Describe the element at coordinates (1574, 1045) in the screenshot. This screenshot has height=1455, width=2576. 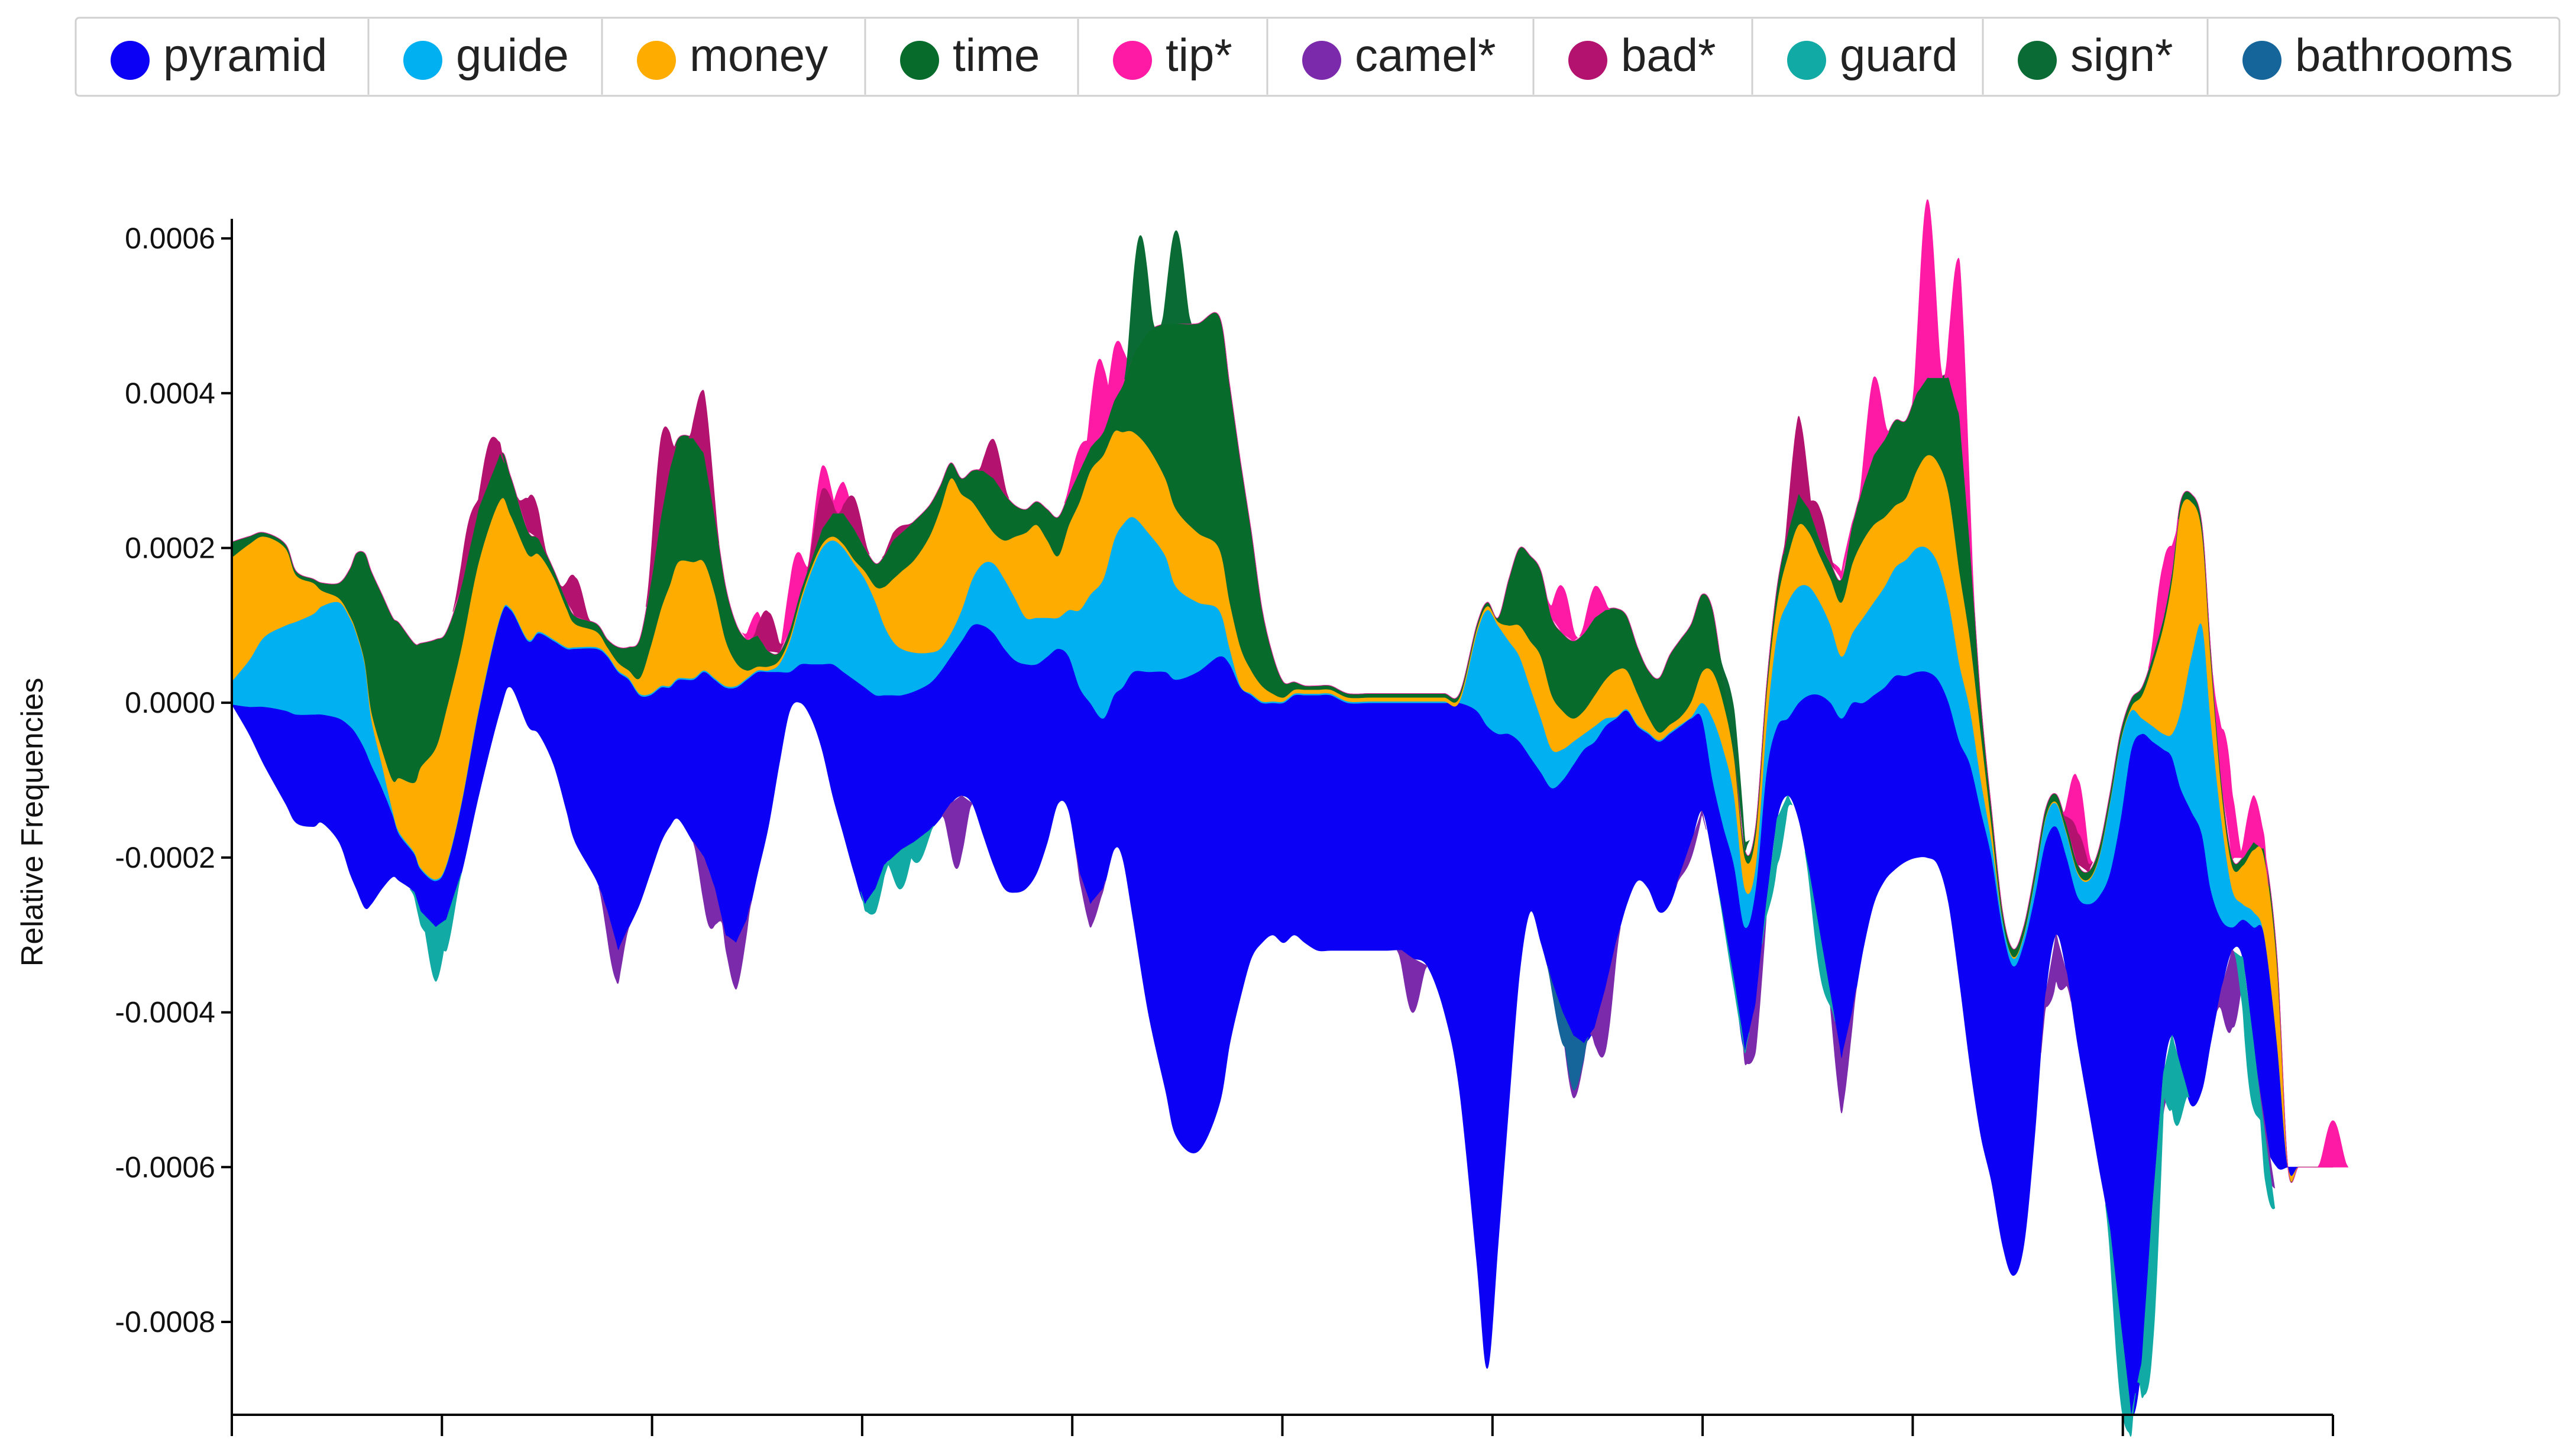
I see `stream-layer-bathrooms-segment` at that location.